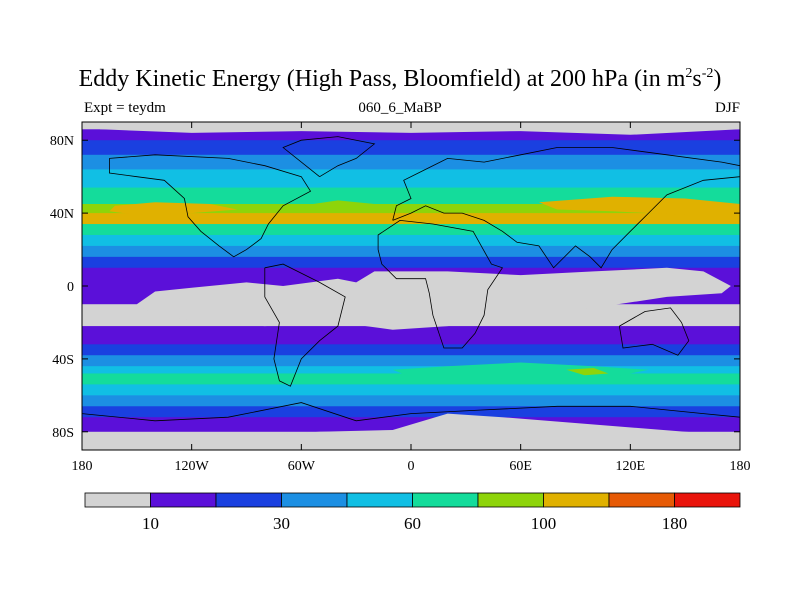  I want to click on x-tick-label: 0, so click(411, 466).